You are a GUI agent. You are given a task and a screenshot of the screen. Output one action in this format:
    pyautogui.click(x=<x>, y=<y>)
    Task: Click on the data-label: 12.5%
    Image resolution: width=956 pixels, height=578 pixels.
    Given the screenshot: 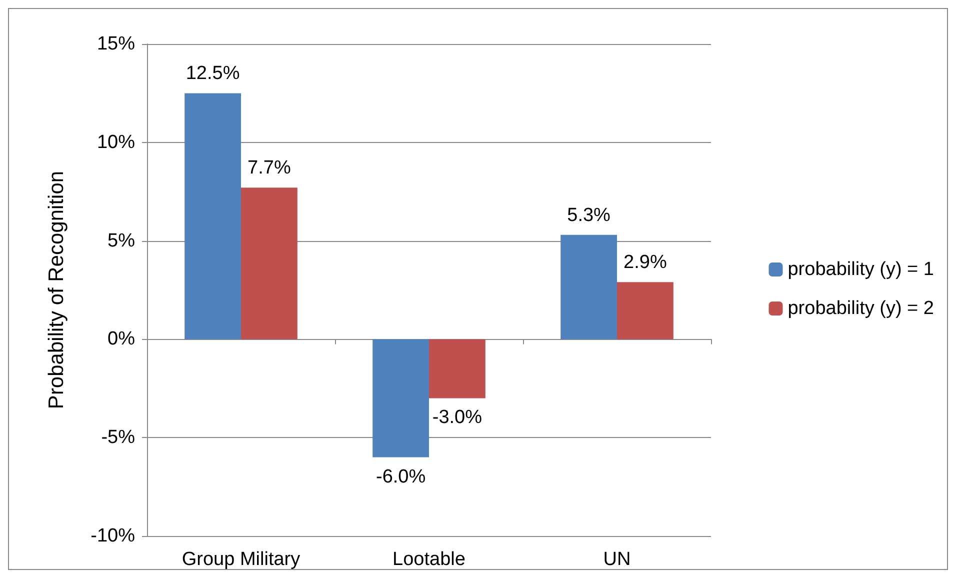 What is the action you would take?
    pyautogui.click(x=213, y=73)
    